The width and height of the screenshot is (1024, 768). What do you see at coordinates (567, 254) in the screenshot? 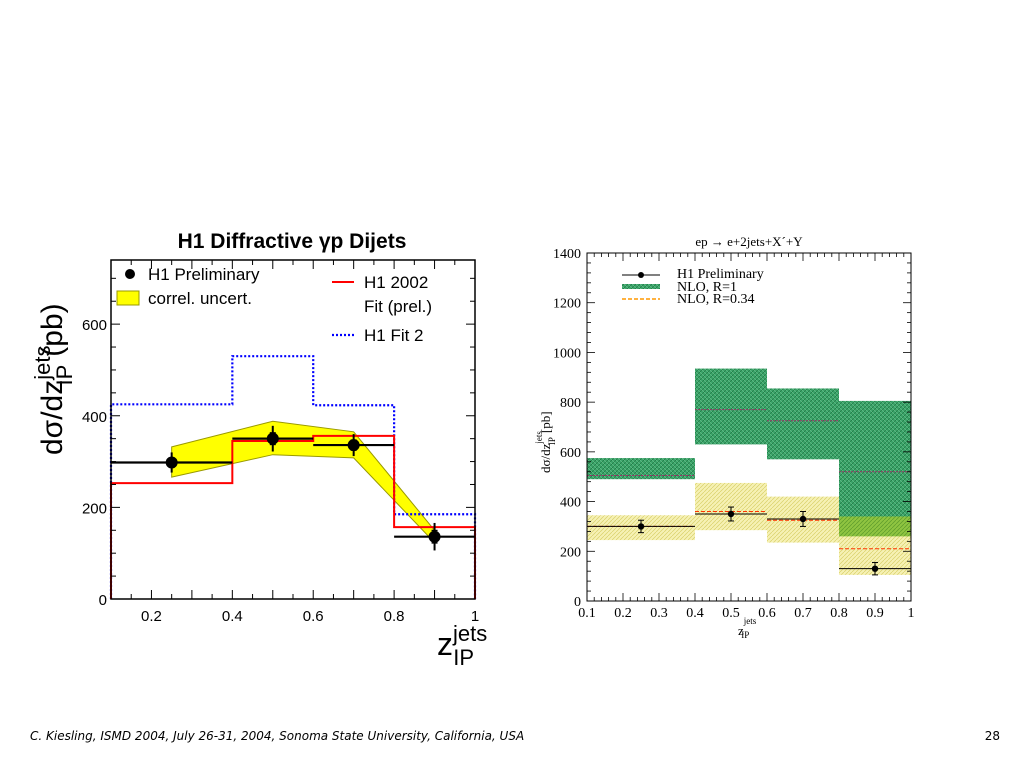
I see `y-tick-label: 1400` at bounding box center [567, 254].